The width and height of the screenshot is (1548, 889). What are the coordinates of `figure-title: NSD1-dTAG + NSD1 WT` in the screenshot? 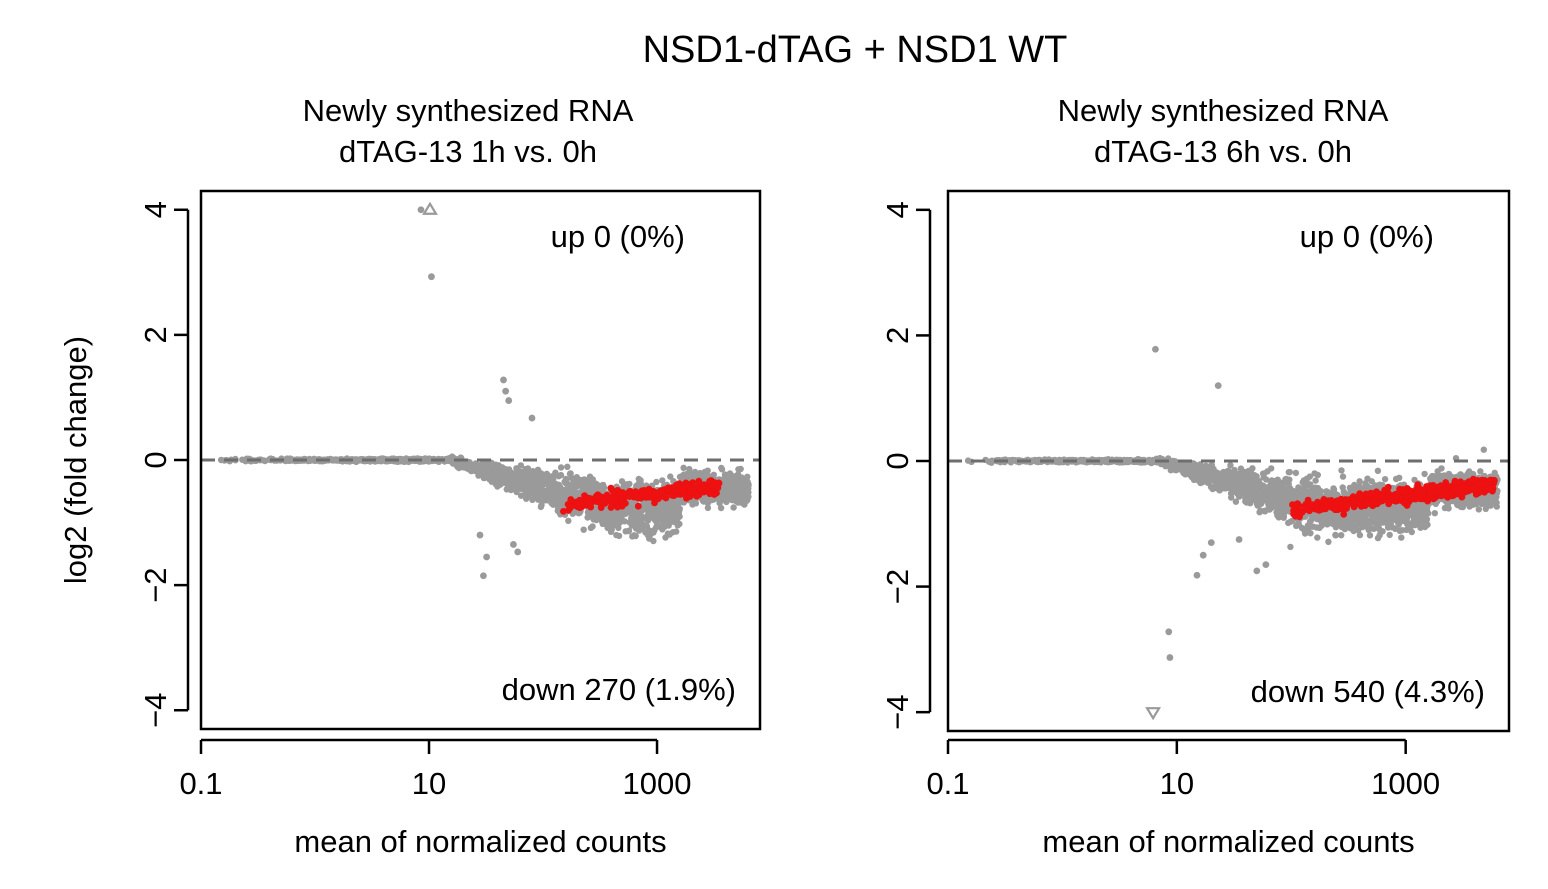 It's located at (855, 50).